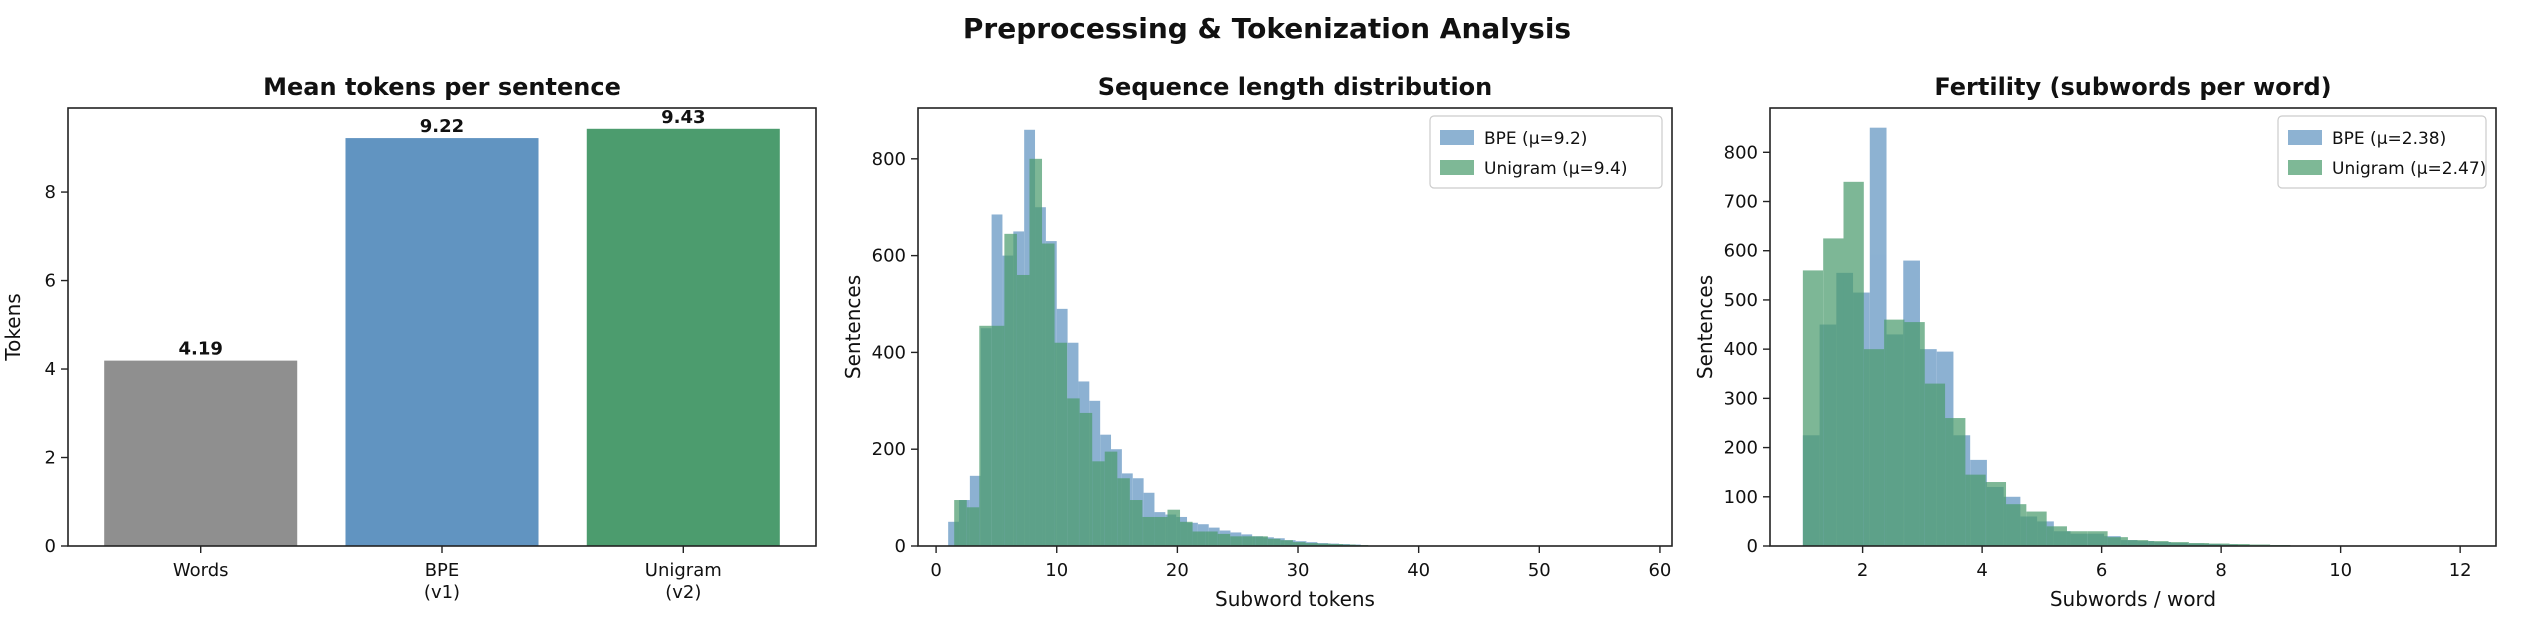 Image resolution: width=2534 pixels, height=623 pixels. Describe the element at coordinates (1295, 87) in the screenshot. I see `panel-title: Sequence length distribution` at that location.